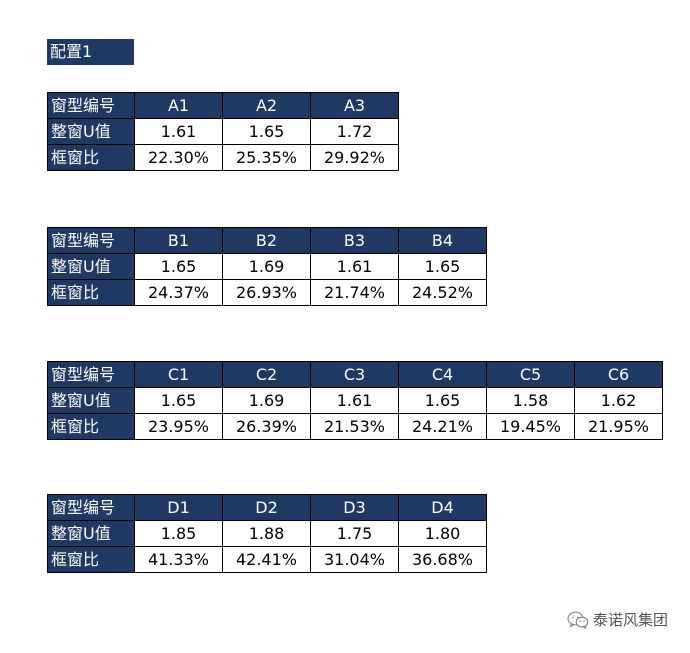 This screenshot has height=653, width=690. I want to click on u-value-row: 整窗U值 1.61 1.65 1.72, so click(223, 131).